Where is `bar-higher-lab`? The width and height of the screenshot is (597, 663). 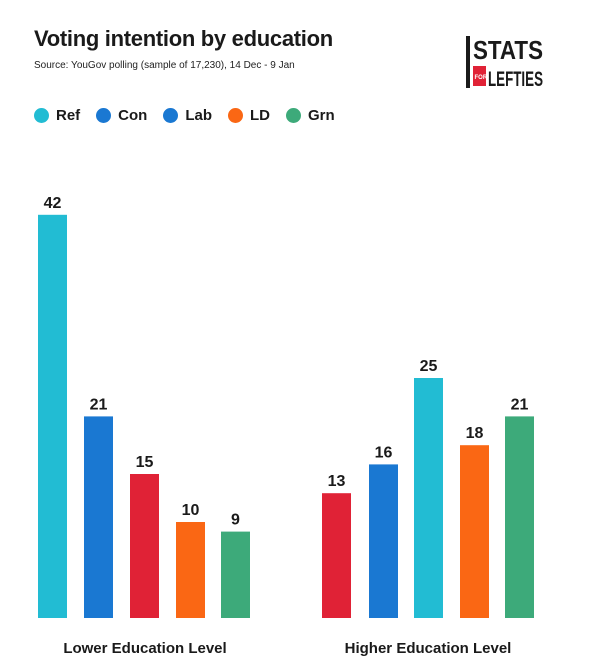
bar-higher-lab is located at coordinates (336, 555).